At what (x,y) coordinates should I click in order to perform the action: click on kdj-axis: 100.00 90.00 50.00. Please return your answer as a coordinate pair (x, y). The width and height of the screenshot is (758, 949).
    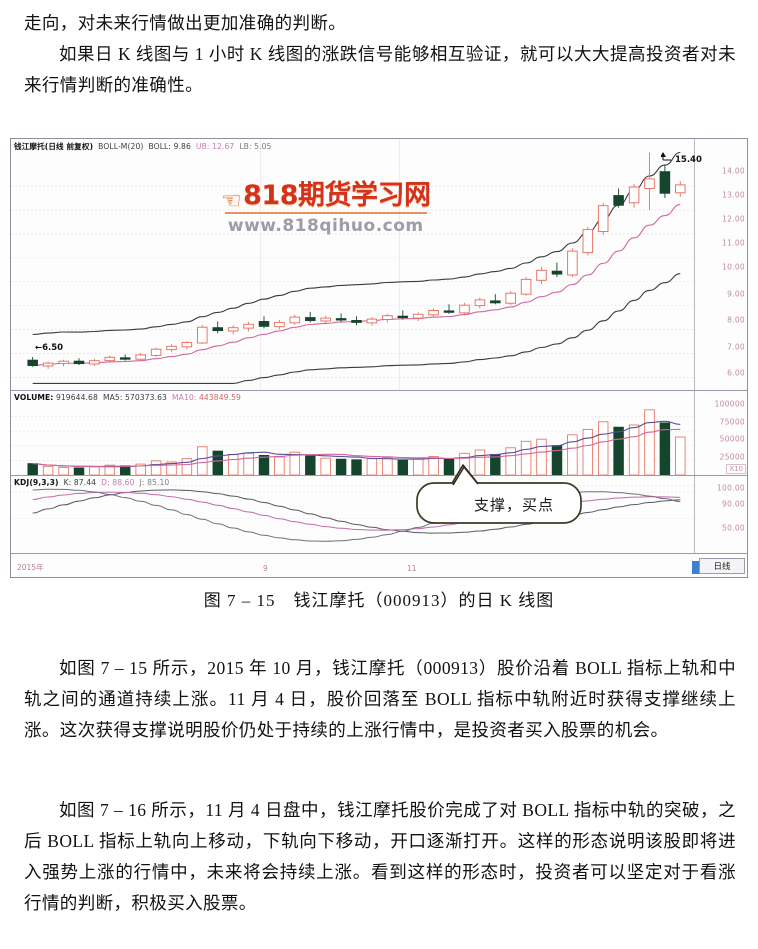
    Looking at the image, I should click on (720, 514).